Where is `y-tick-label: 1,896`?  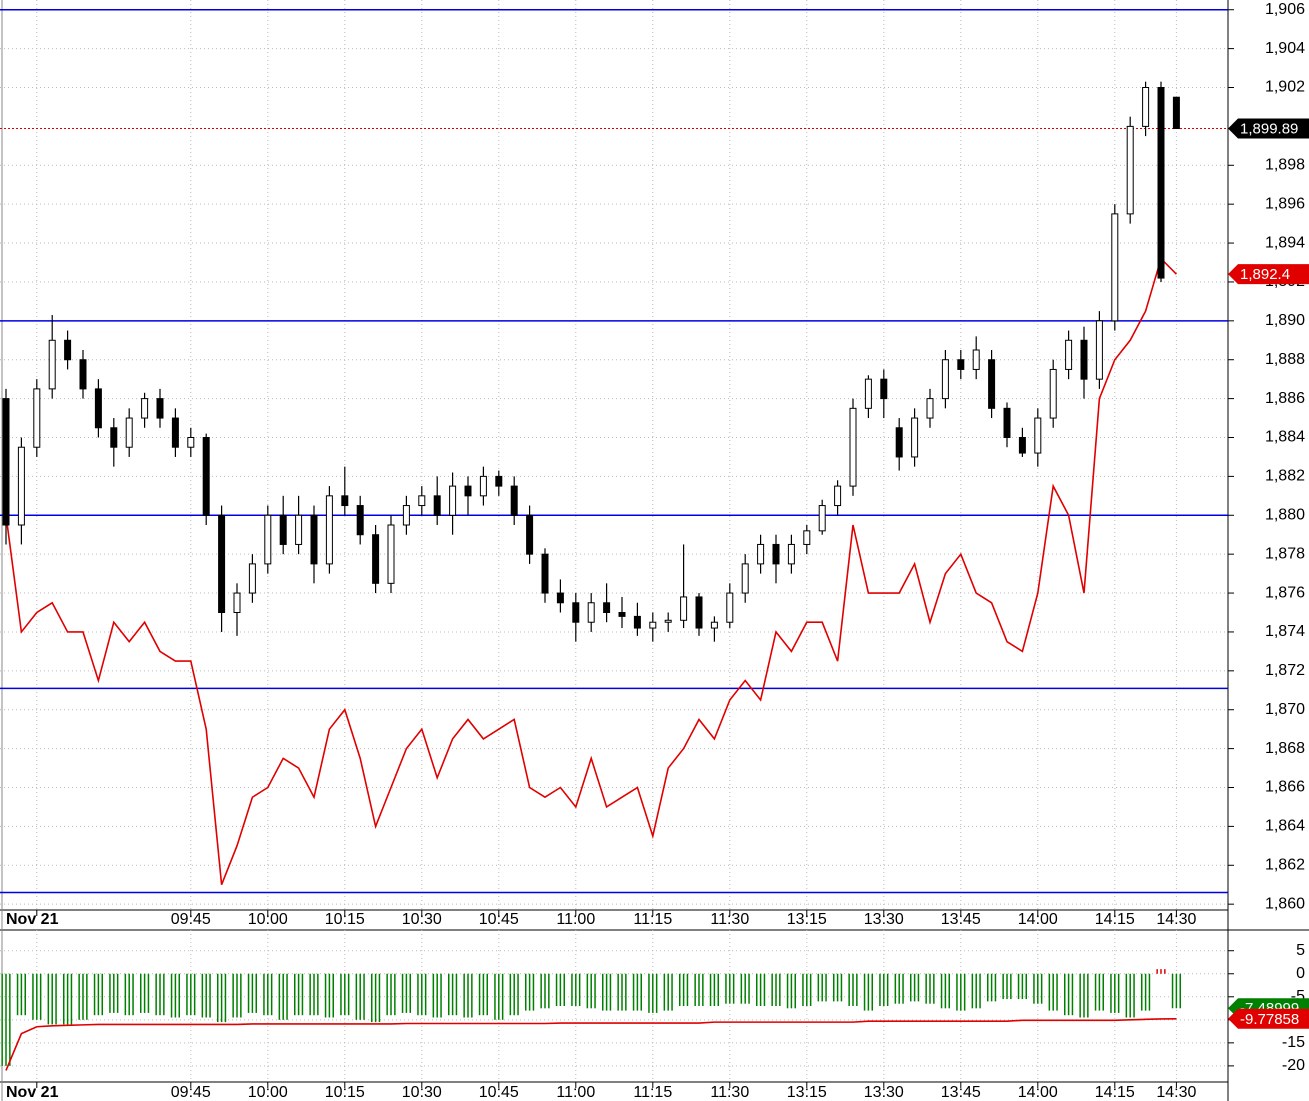 y-tick-label: 1,896 is located at coordinates (1285, 203).